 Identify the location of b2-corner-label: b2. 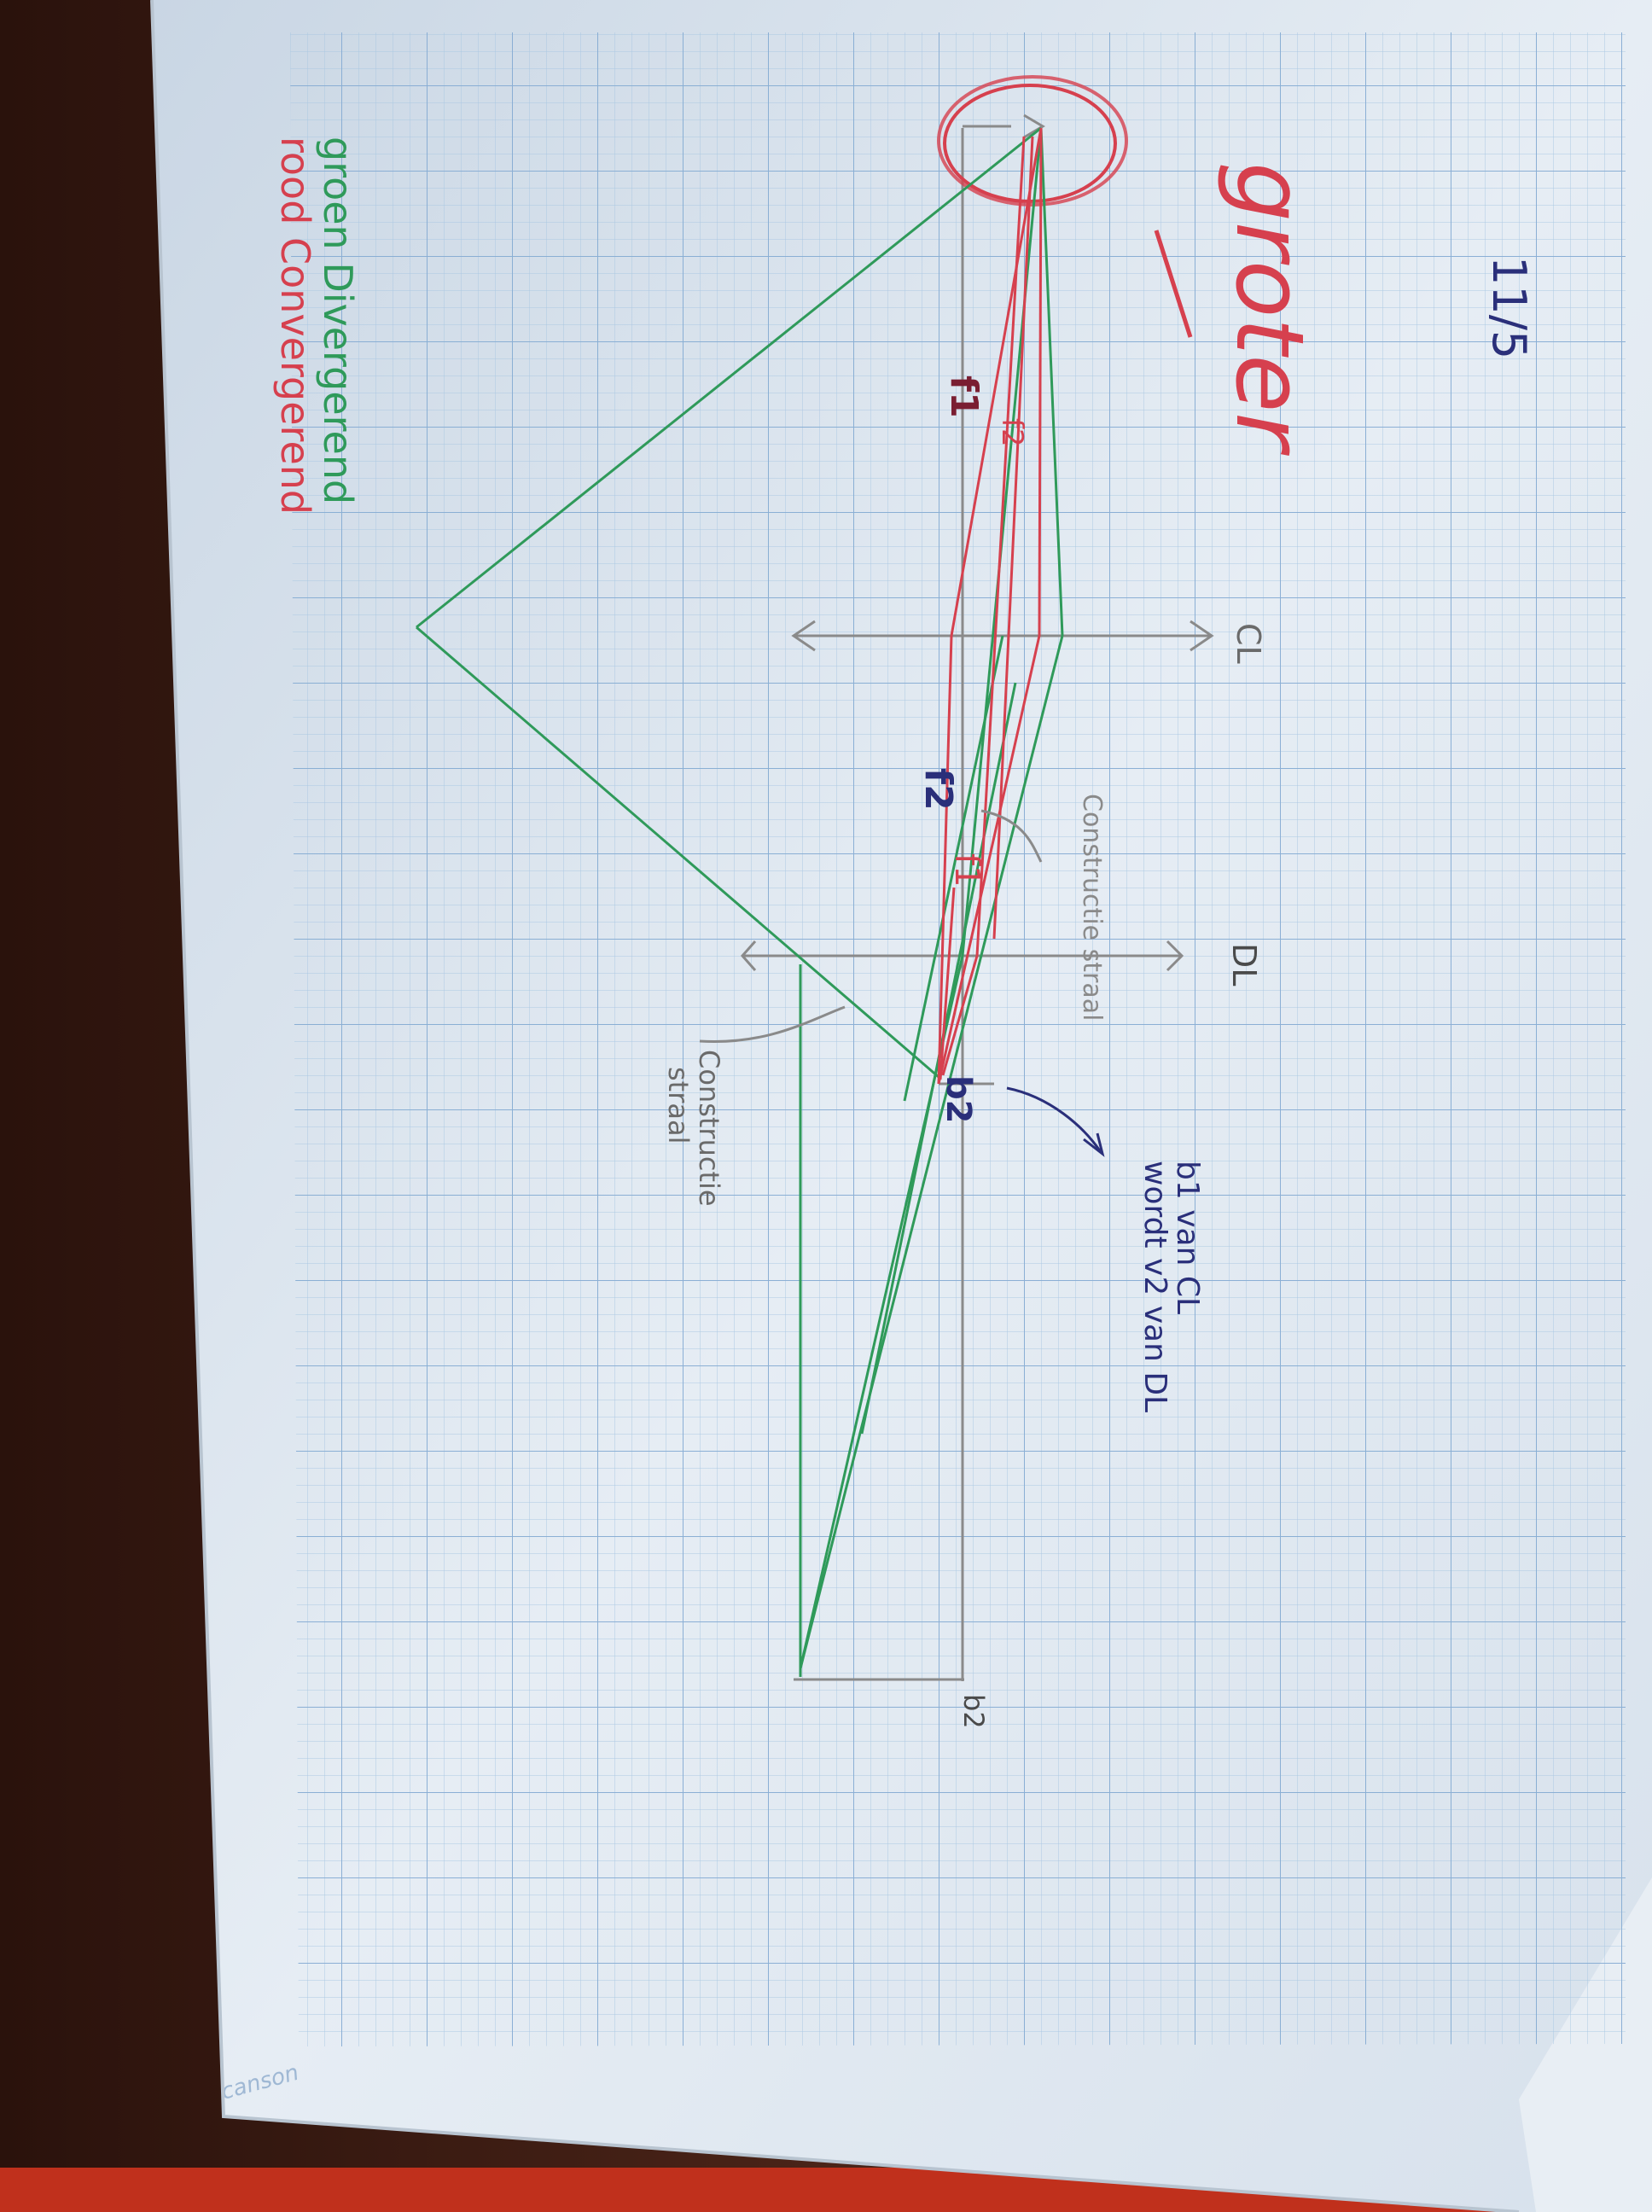
(973, 1711).